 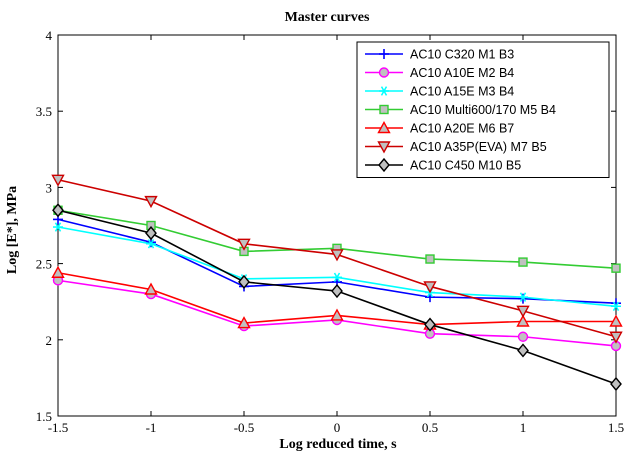 I want to click on y-tick-label: 2, so click(x=49, y=340).